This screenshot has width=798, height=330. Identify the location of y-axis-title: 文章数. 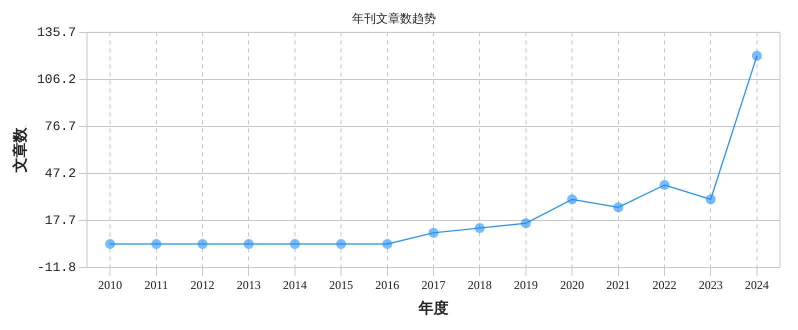
(19, 150).